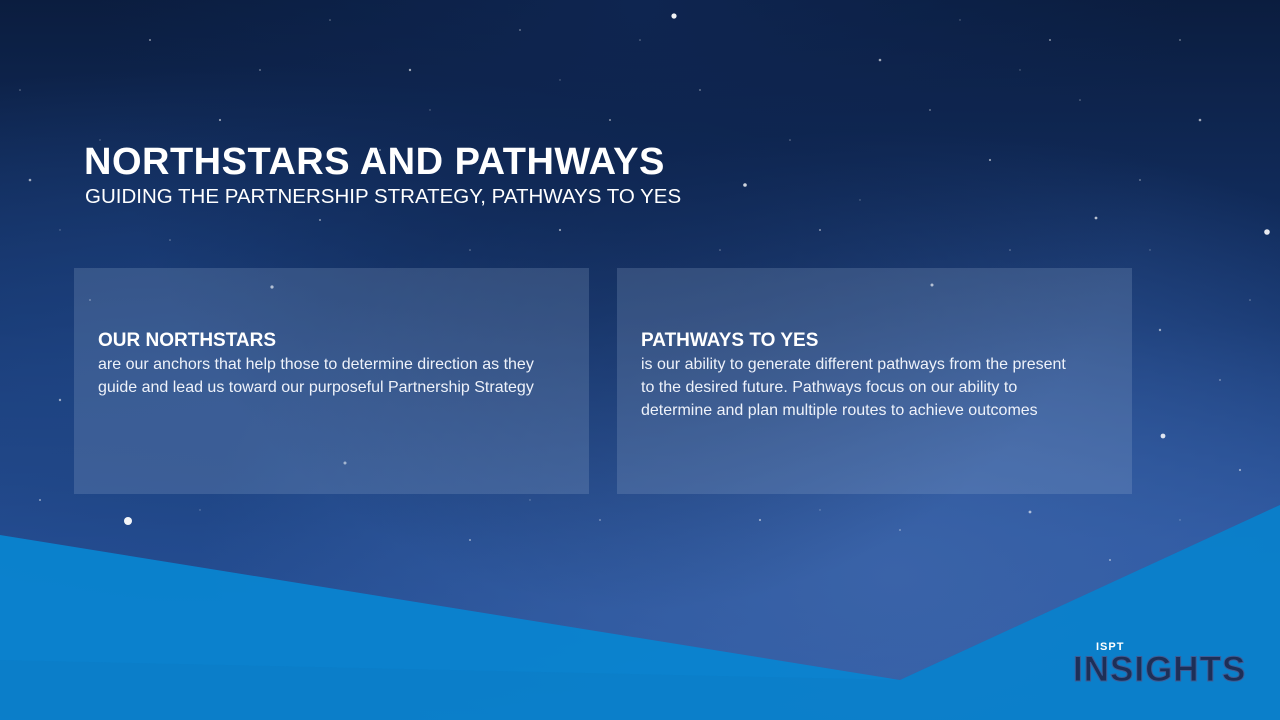 The width and height of the screenshot is (1280, 720). I want to click on logo-small-text: ISPT, so click(1110, 647).